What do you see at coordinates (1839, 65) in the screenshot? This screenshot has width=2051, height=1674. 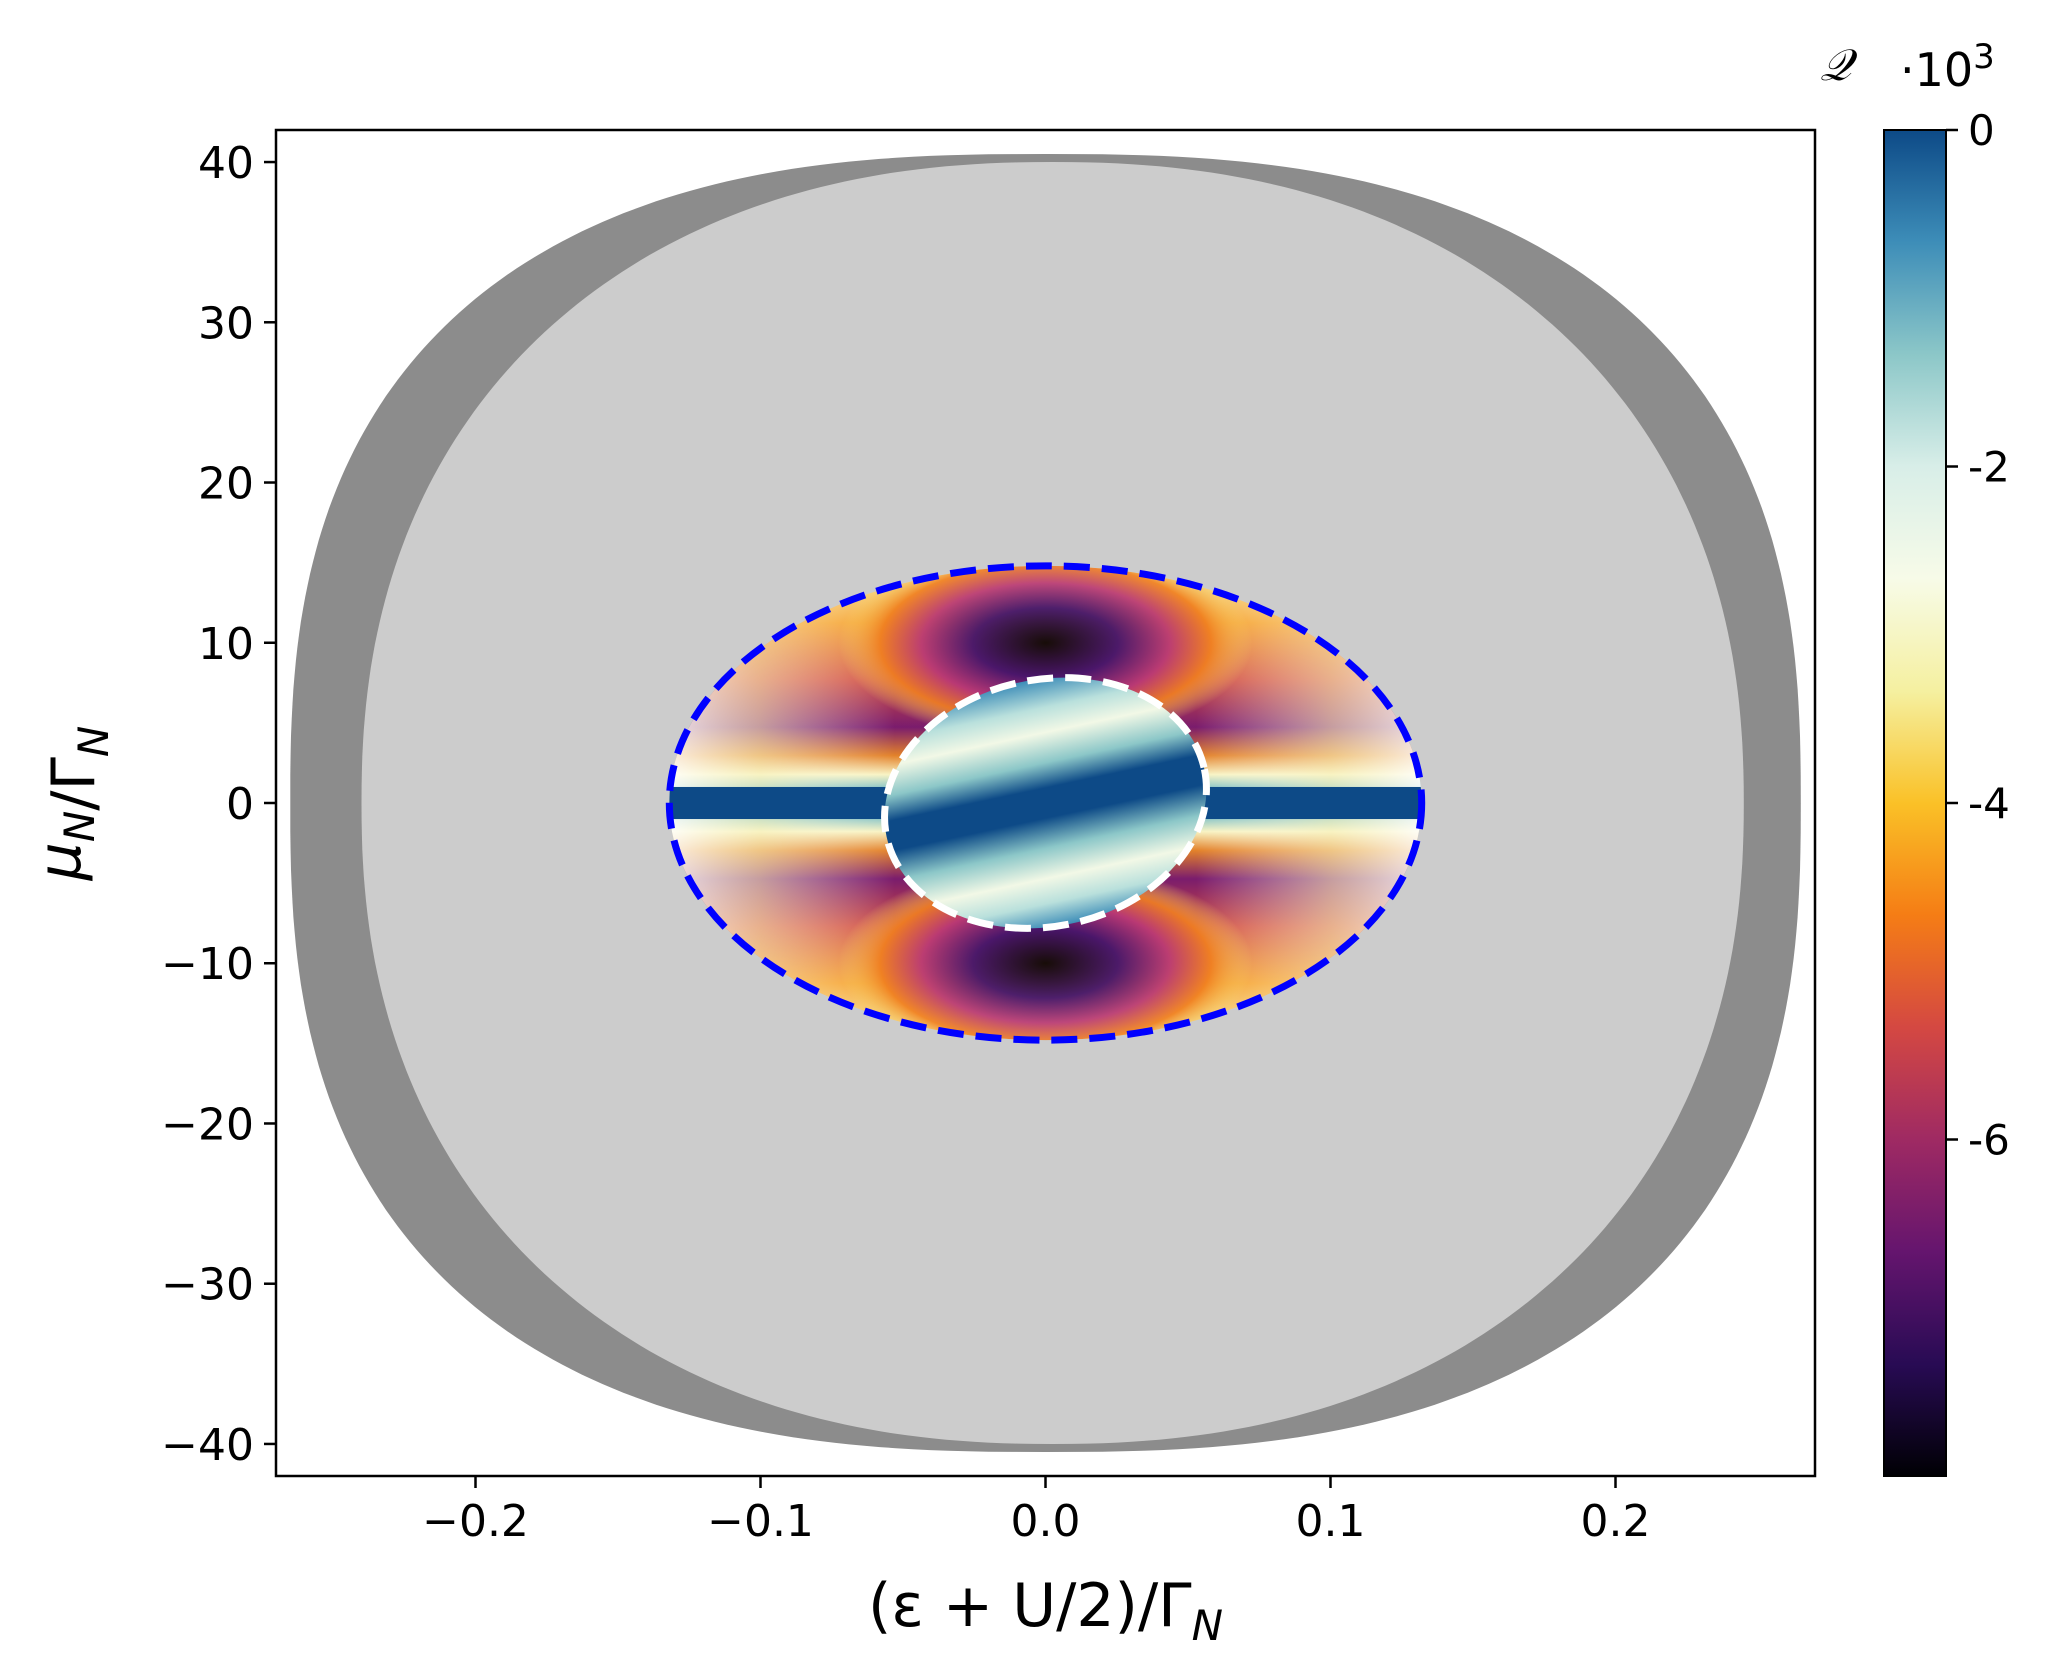 I see `colorbar-title: 𝒬` at bounding box center [1839, 65].